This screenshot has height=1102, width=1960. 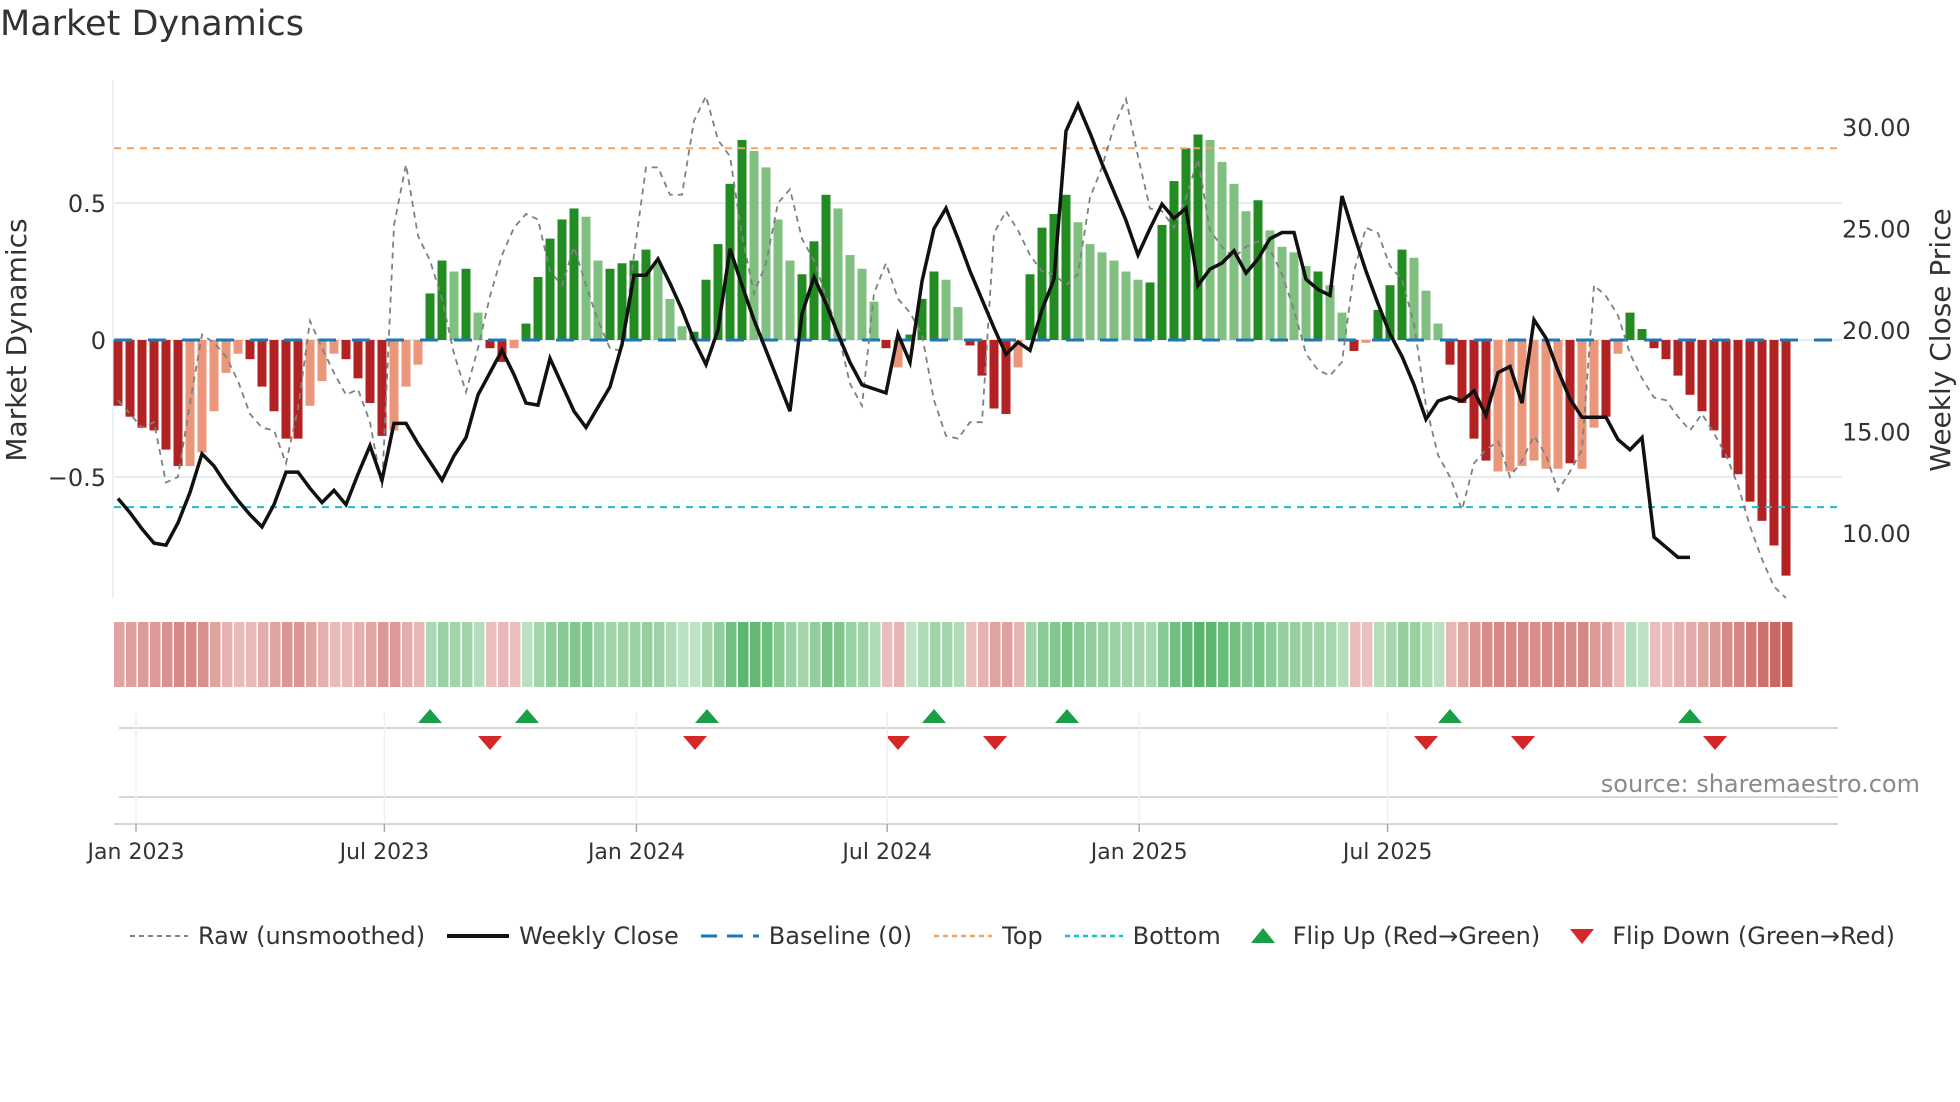 I want to click on y-tick-label: 0, so click(x=98, y=341).